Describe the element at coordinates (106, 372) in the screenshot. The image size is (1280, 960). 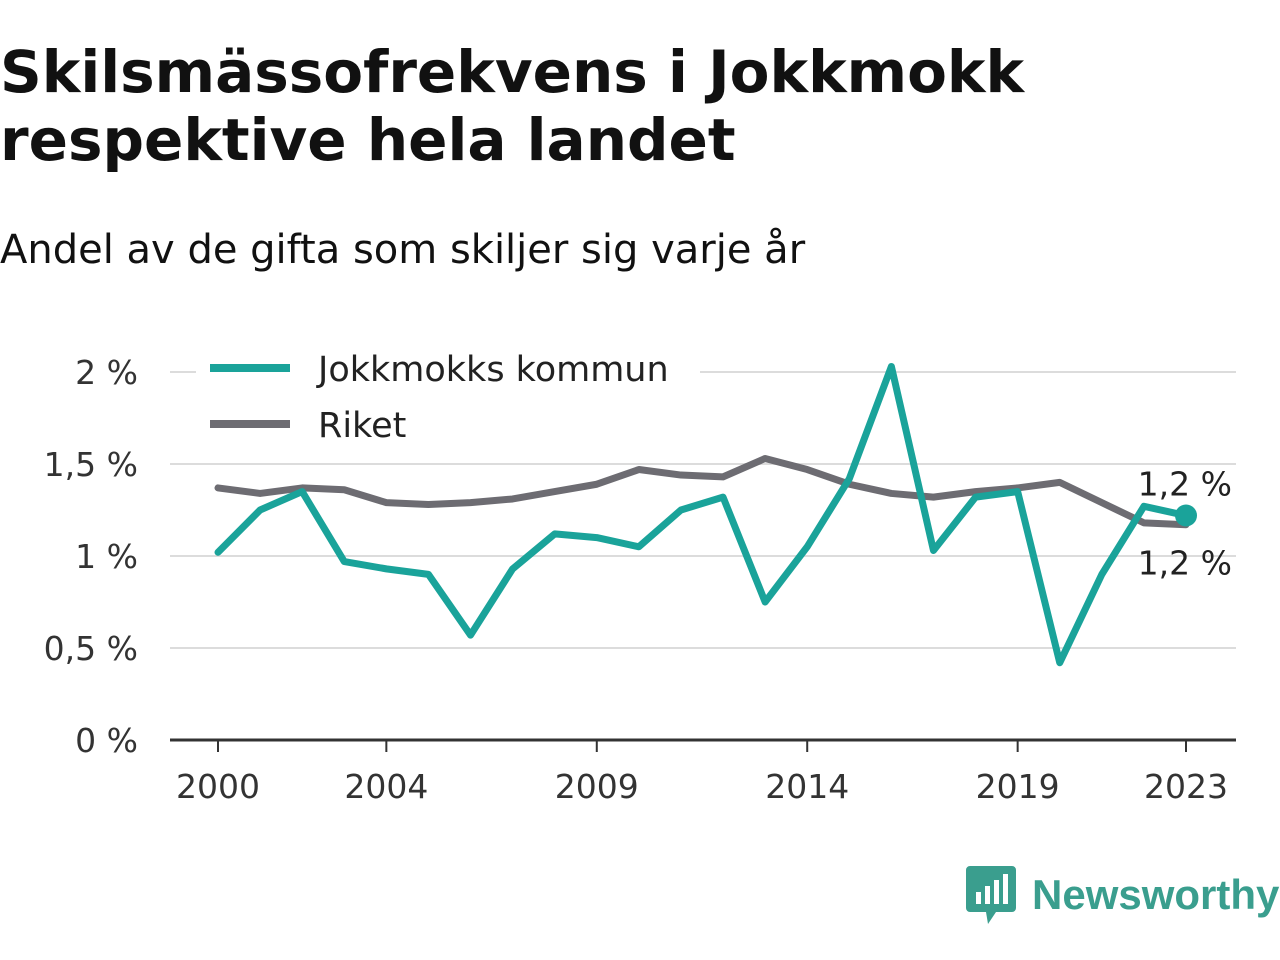
I see `y-tick-label: 2 %` at that location.